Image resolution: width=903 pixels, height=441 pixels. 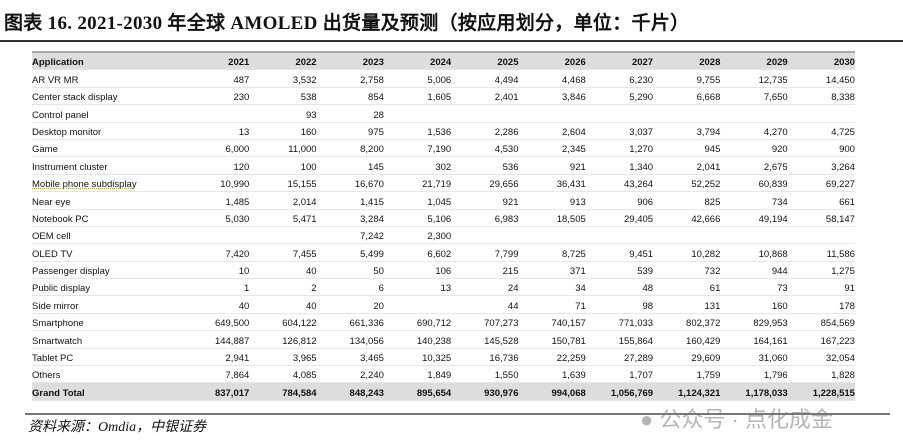 What do you see at coordinates (107, 339) in the screenshot?
I see `row-label: Smartwatch` at bounding box center [107, 339].